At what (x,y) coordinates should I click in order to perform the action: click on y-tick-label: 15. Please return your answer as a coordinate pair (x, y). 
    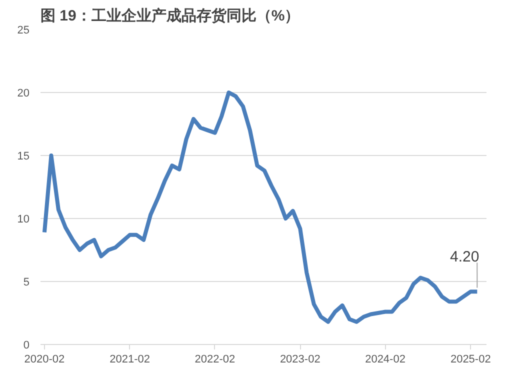
    Looking at the image, I should click on (23, 156).